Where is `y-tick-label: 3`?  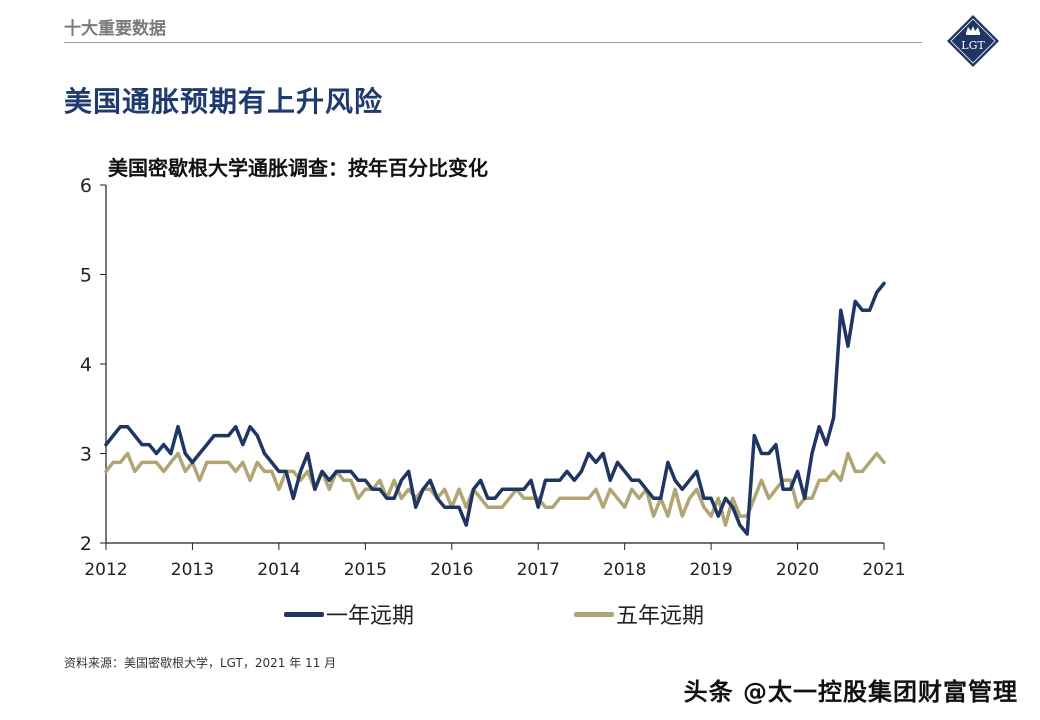
y-tick-label: 3 is located at coordinates (86, 455).